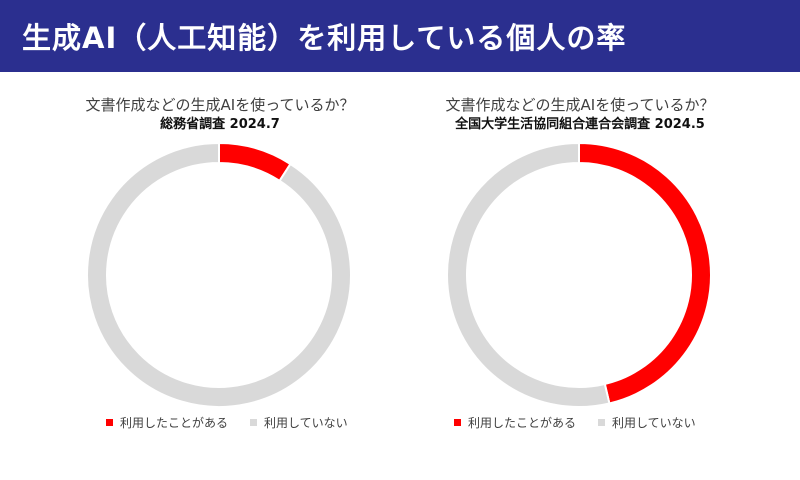 The image size is (800, 480). What do you see at coordinates (528, 274) in the screenshot?
I see `donut-slice-not-used` at bounding box center [528, 274].